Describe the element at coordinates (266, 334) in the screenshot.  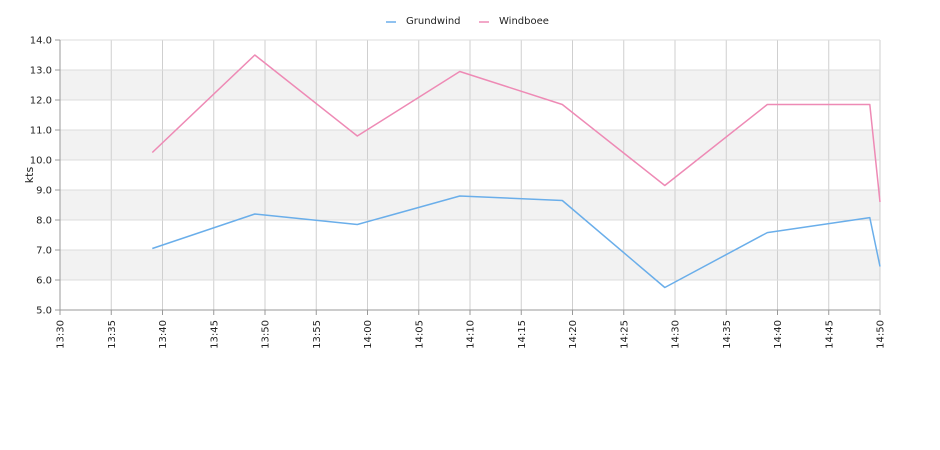
I see `x-tick-label: 13:50` at that location.